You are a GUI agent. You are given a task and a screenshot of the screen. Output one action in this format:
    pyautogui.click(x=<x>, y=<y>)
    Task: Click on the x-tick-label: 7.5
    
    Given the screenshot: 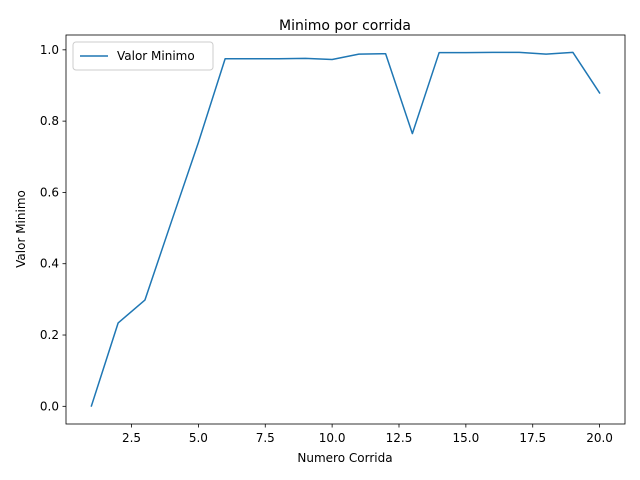 What is the action you would take?
    pyautogui.click(x=265, y=438)
    